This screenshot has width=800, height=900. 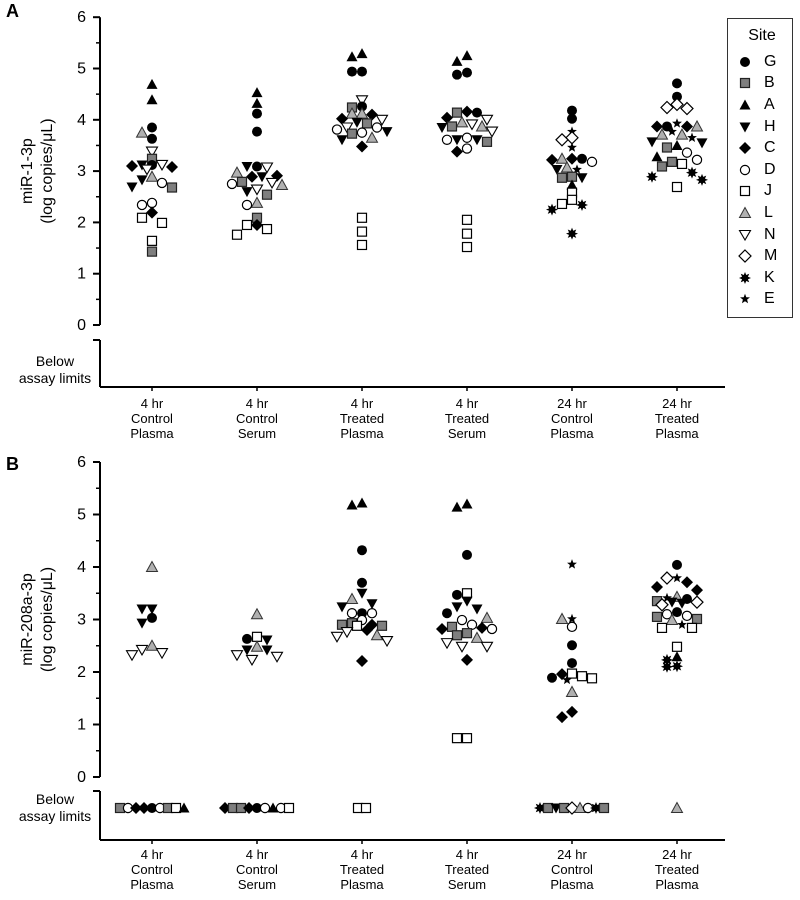 What do you see at coordinates (745, 299) in the screenshot?
I see `legend-marker-E` at bounding box center [745, 299].